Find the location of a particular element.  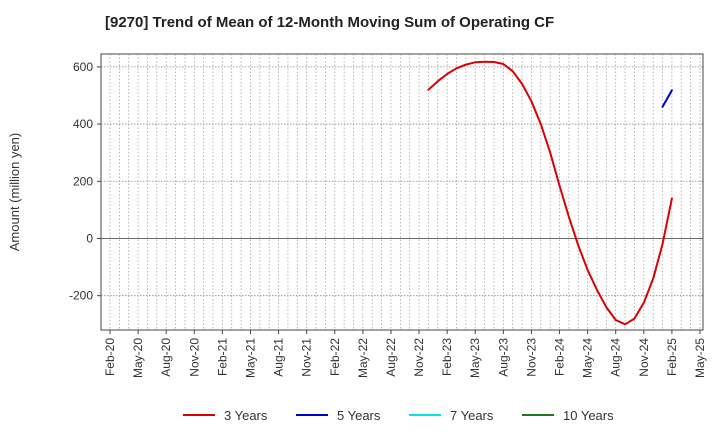

x-tick-label: May-23 is located at coordinates (475, 358).